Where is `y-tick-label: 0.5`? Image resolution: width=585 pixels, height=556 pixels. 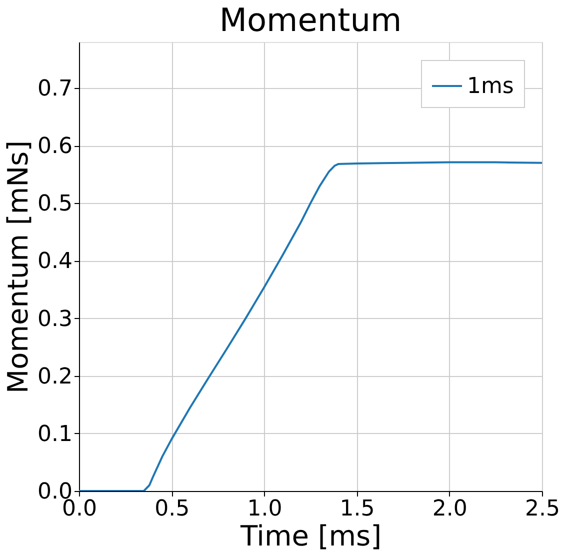
y-tick-label: 0.5 is located at coordinates (55, 204).